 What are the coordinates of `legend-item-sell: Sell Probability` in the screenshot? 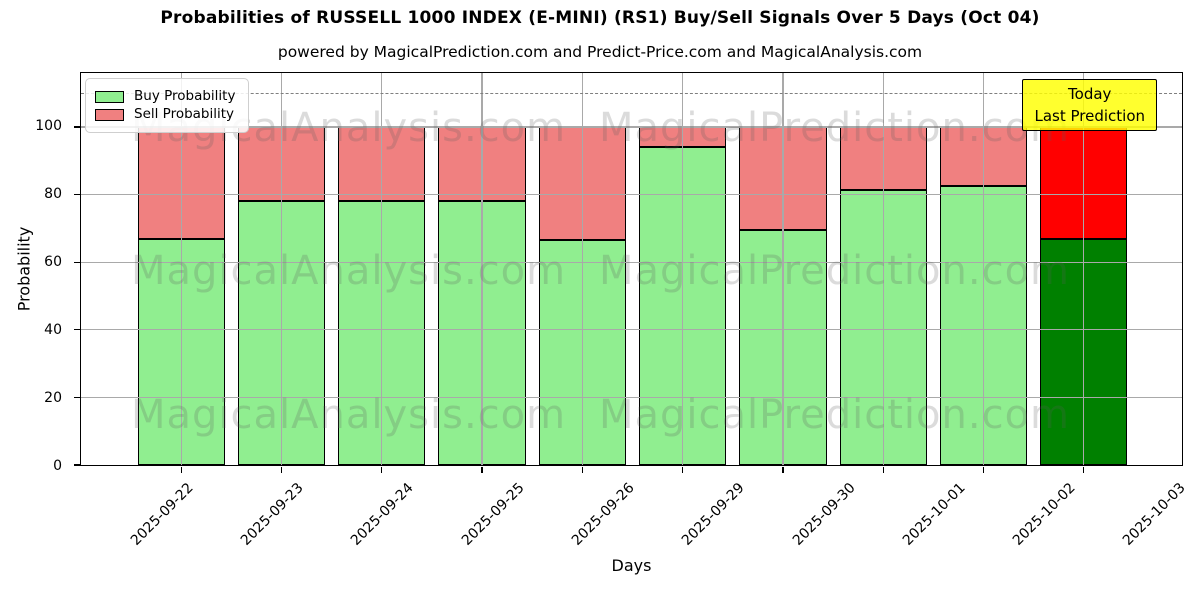 It's located at (165, 114).